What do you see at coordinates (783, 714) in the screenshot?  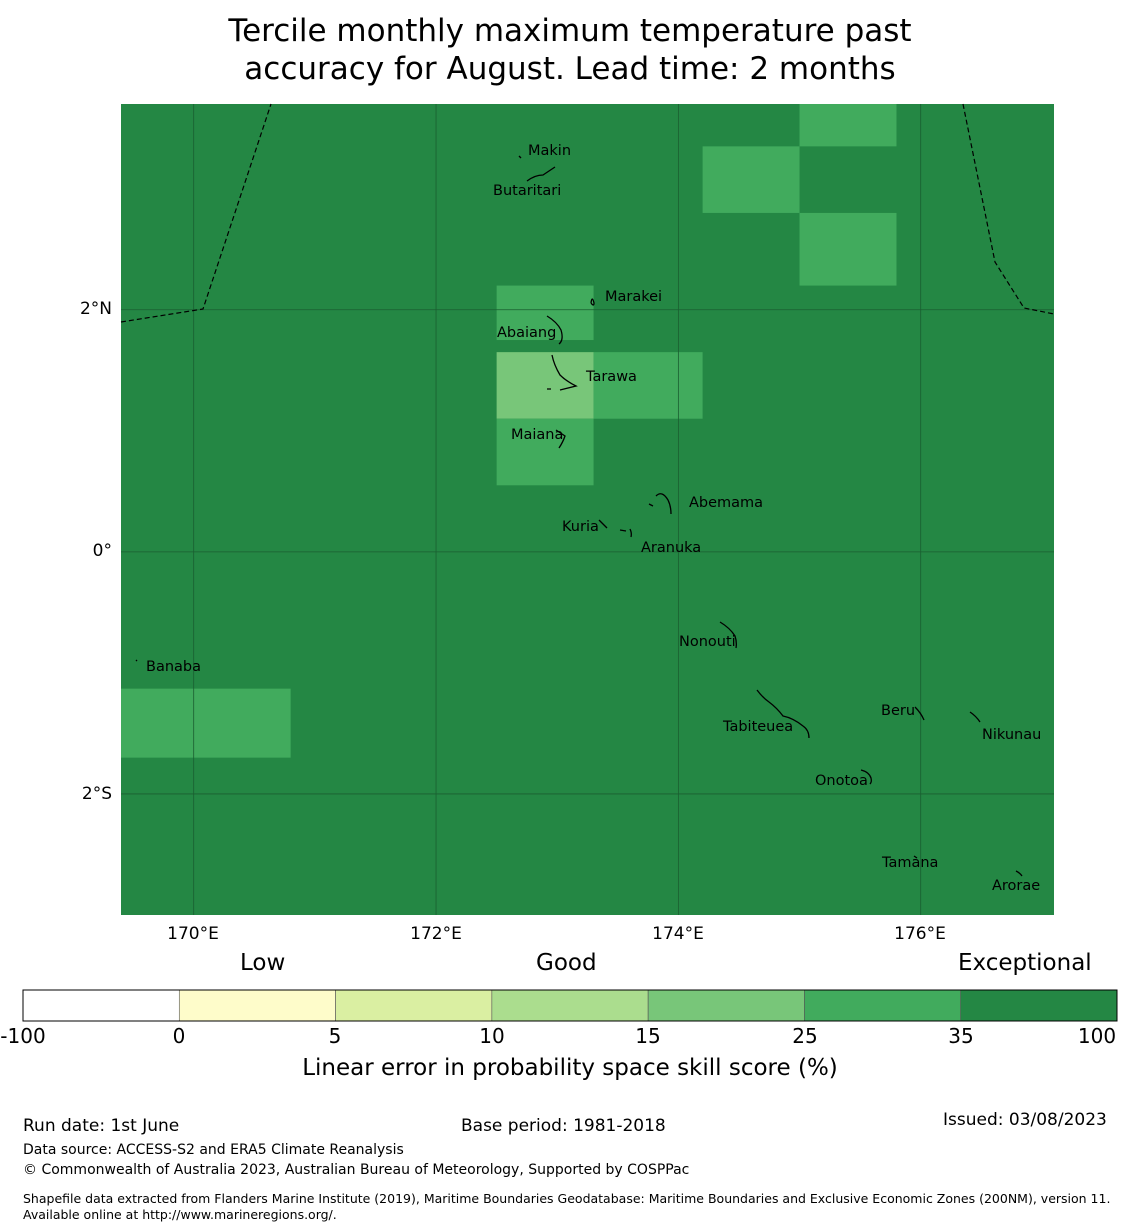 I see `island-shape-tabiteuea` at bounding box center [783, 714].